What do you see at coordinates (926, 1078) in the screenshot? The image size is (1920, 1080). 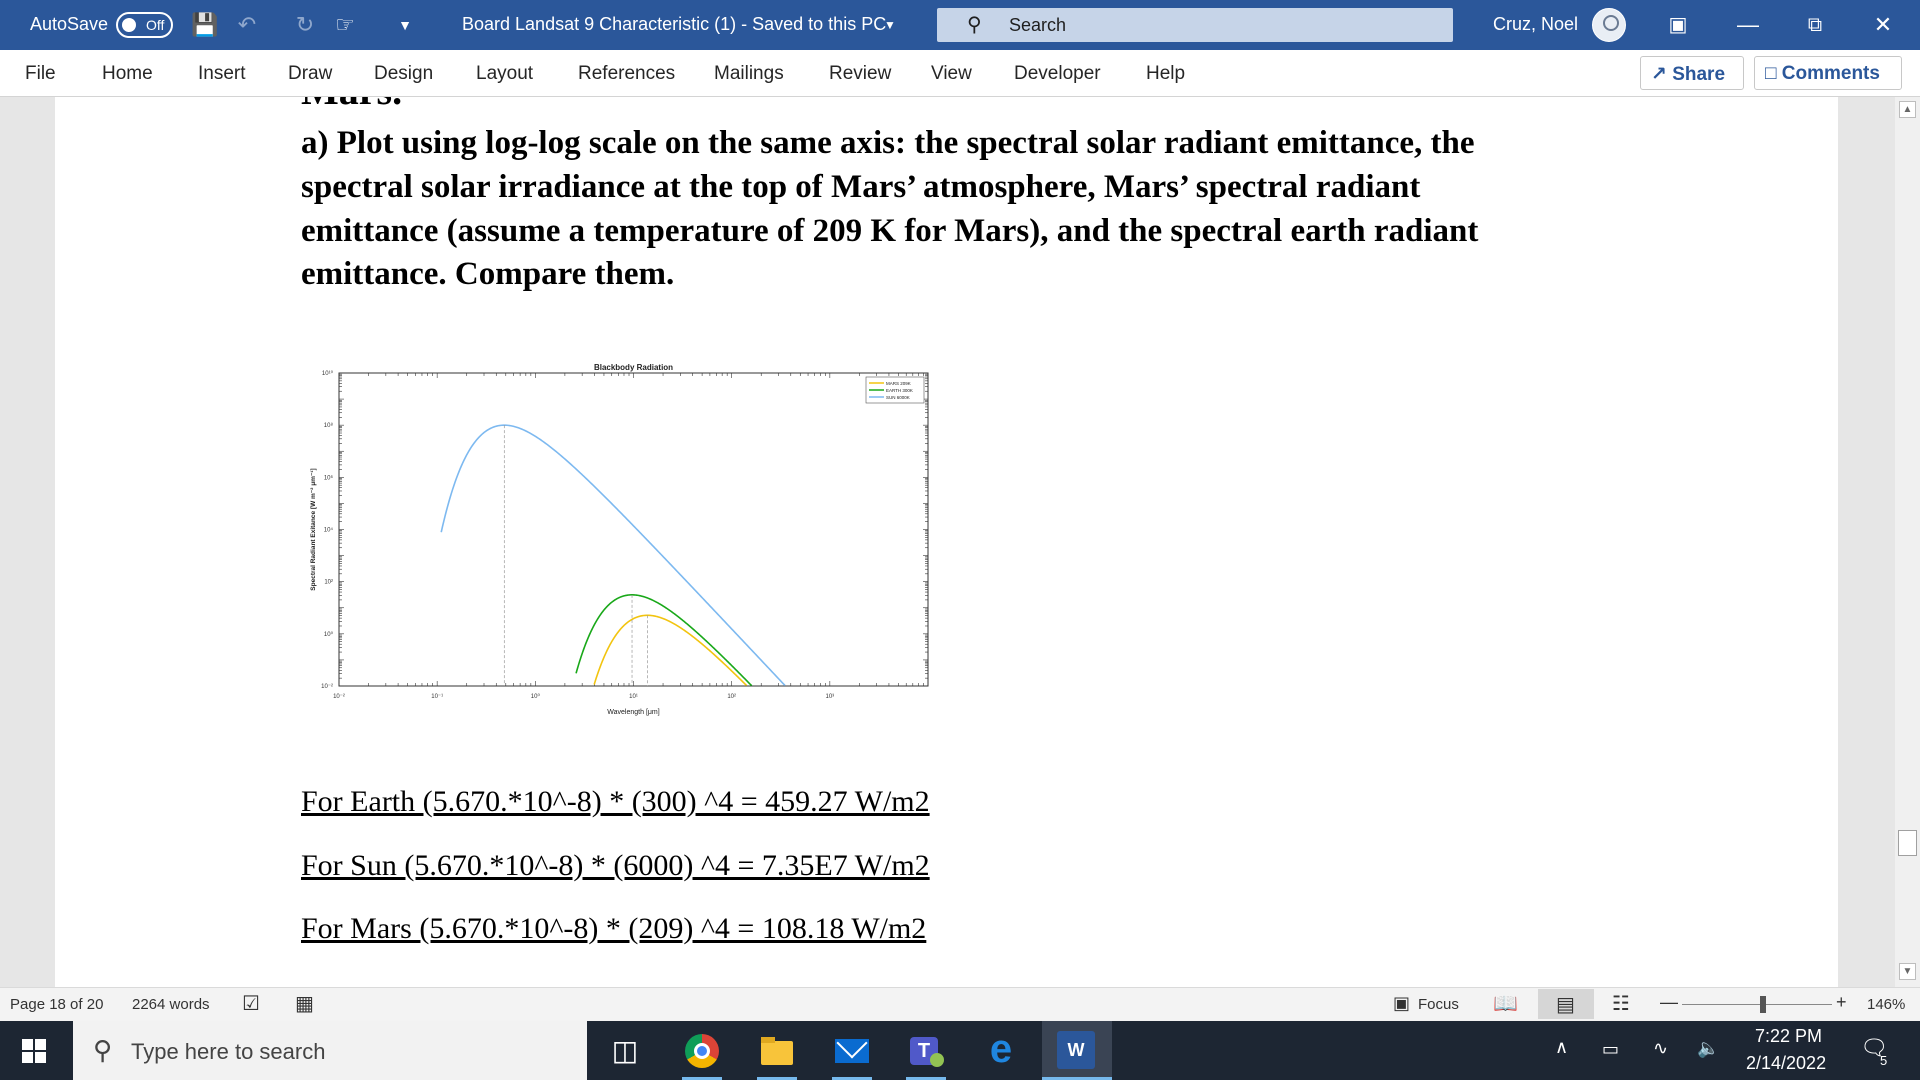 I see `teams-running-indicator` at bounding box center [926, 1078].